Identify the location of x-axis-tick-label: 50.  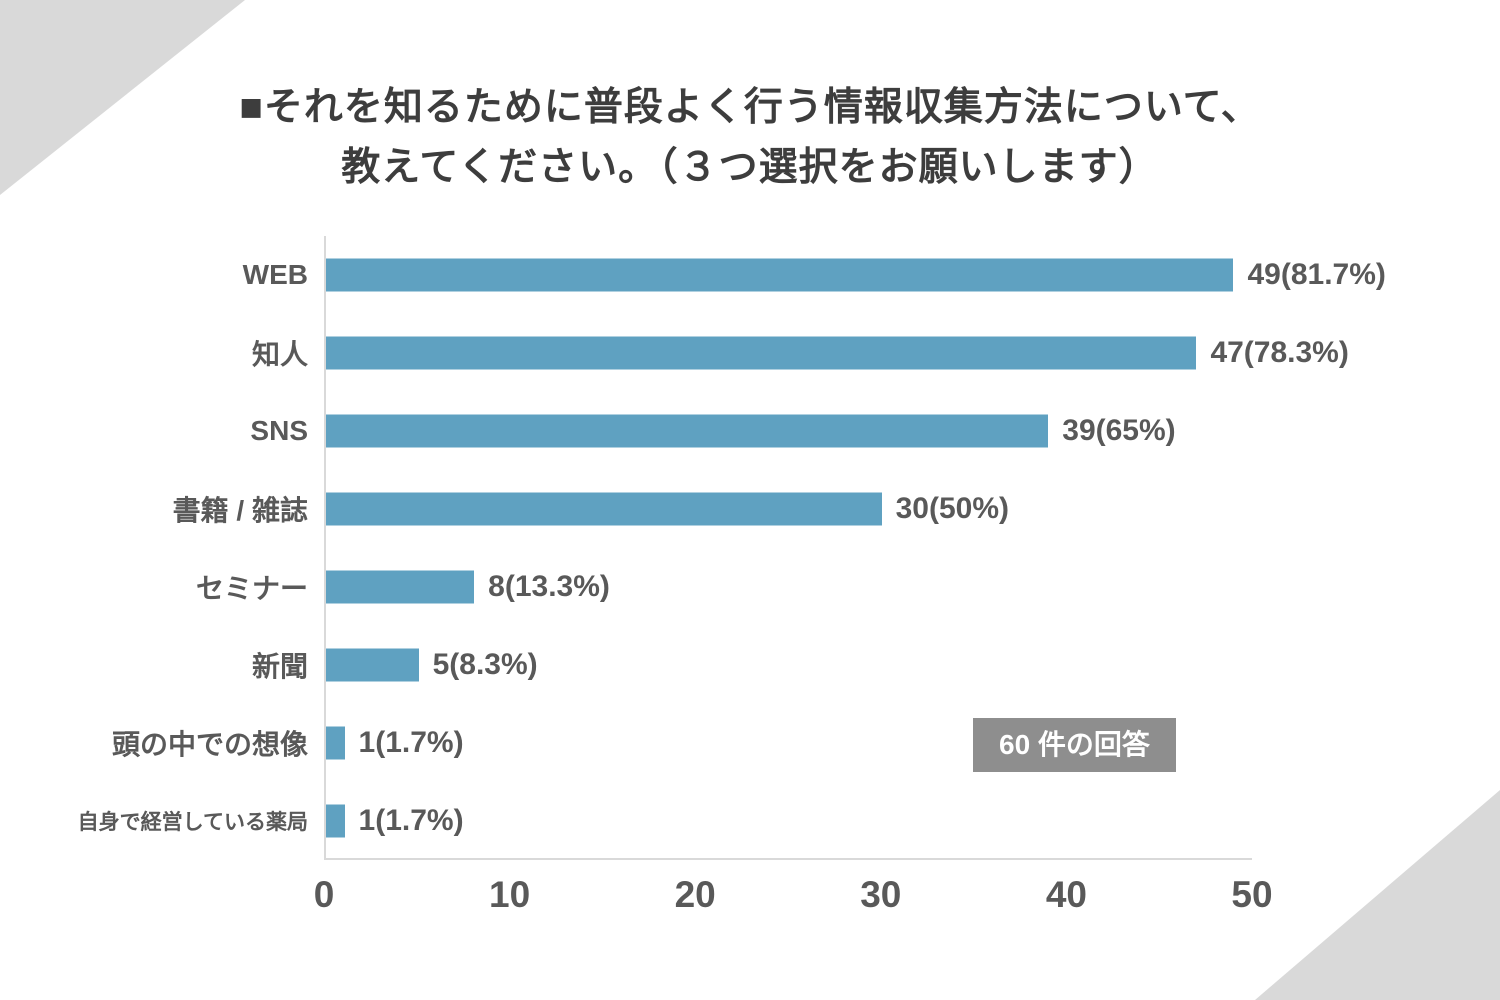
(1252, 894).